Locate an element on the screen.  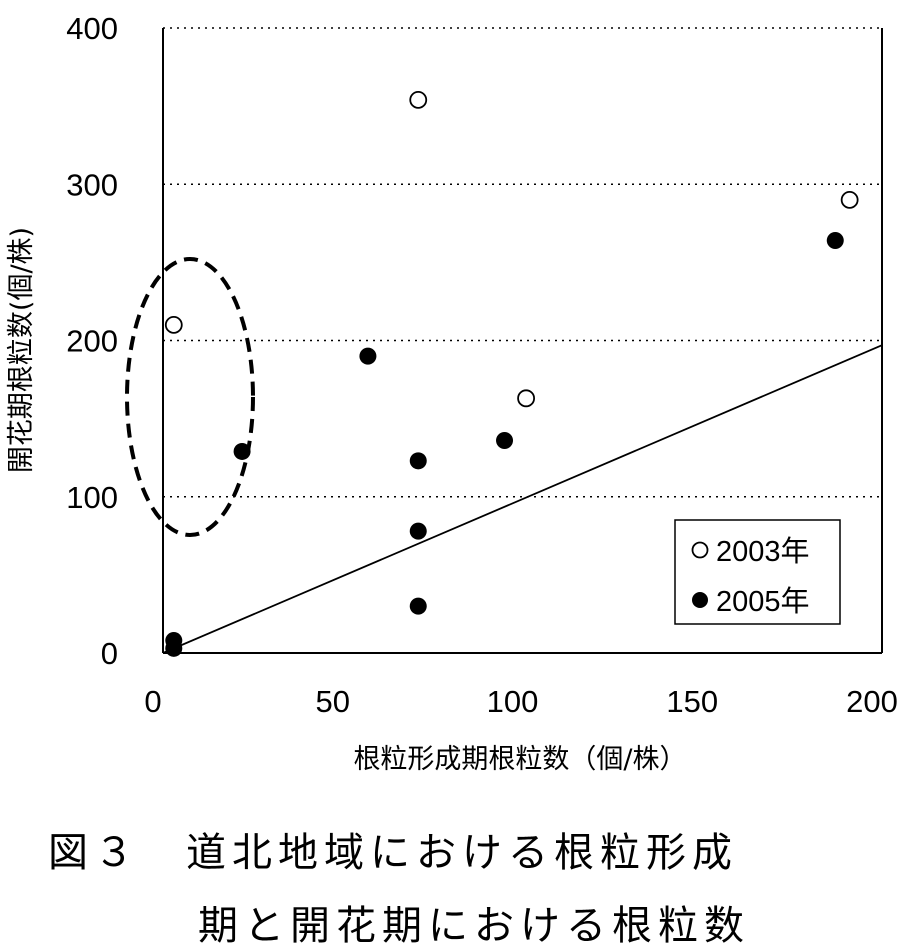
y-tick-label: 100 is located at coordinates (92, 497).